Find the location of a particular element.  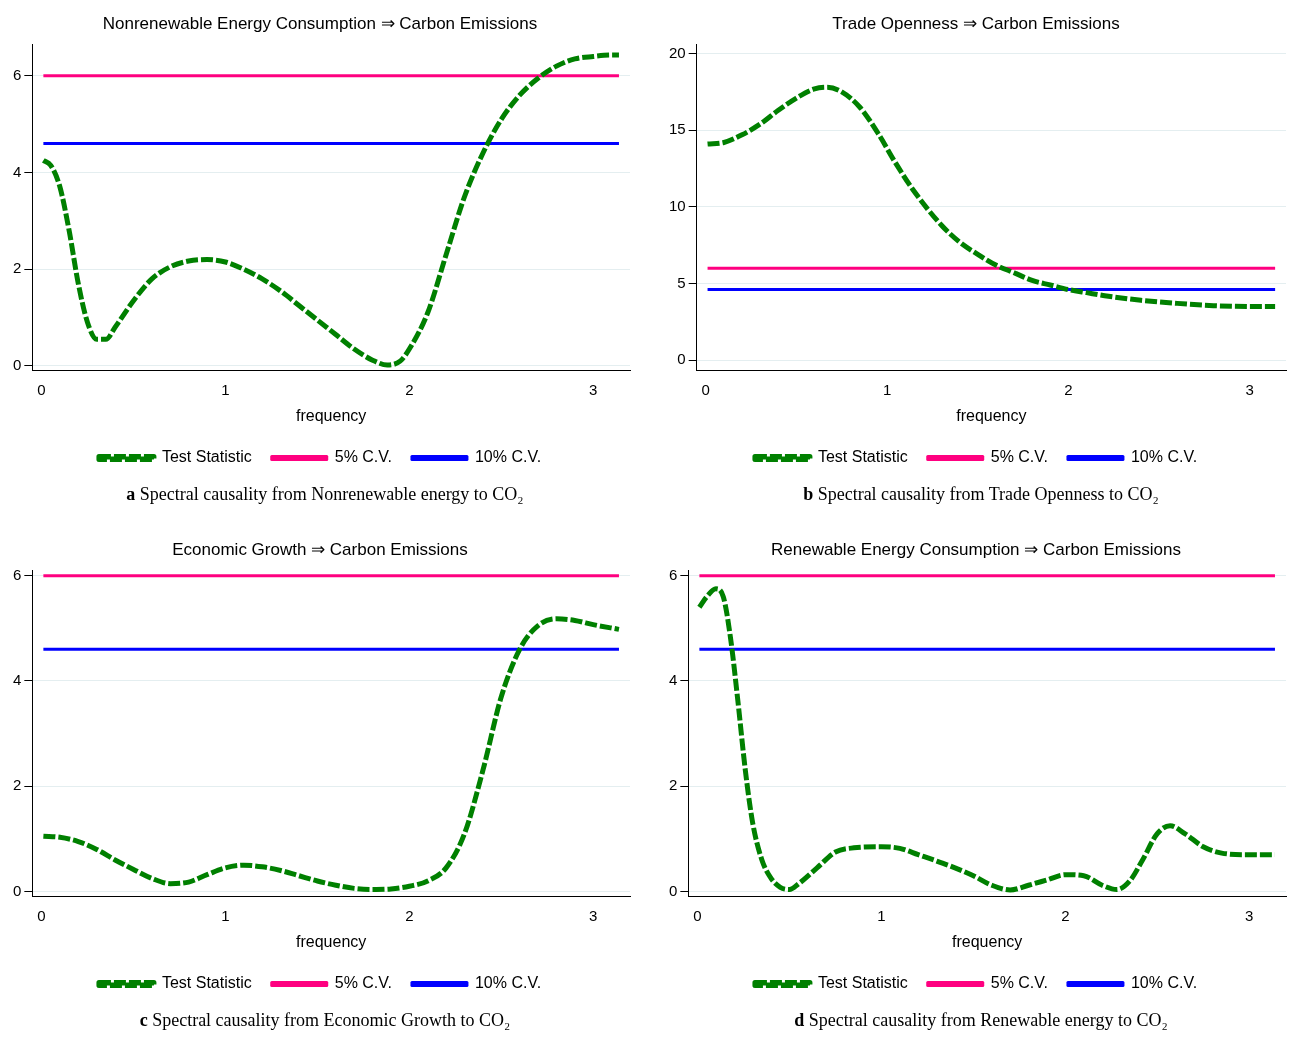

y-tick-label: 10 is located at coordinates (677, 205).